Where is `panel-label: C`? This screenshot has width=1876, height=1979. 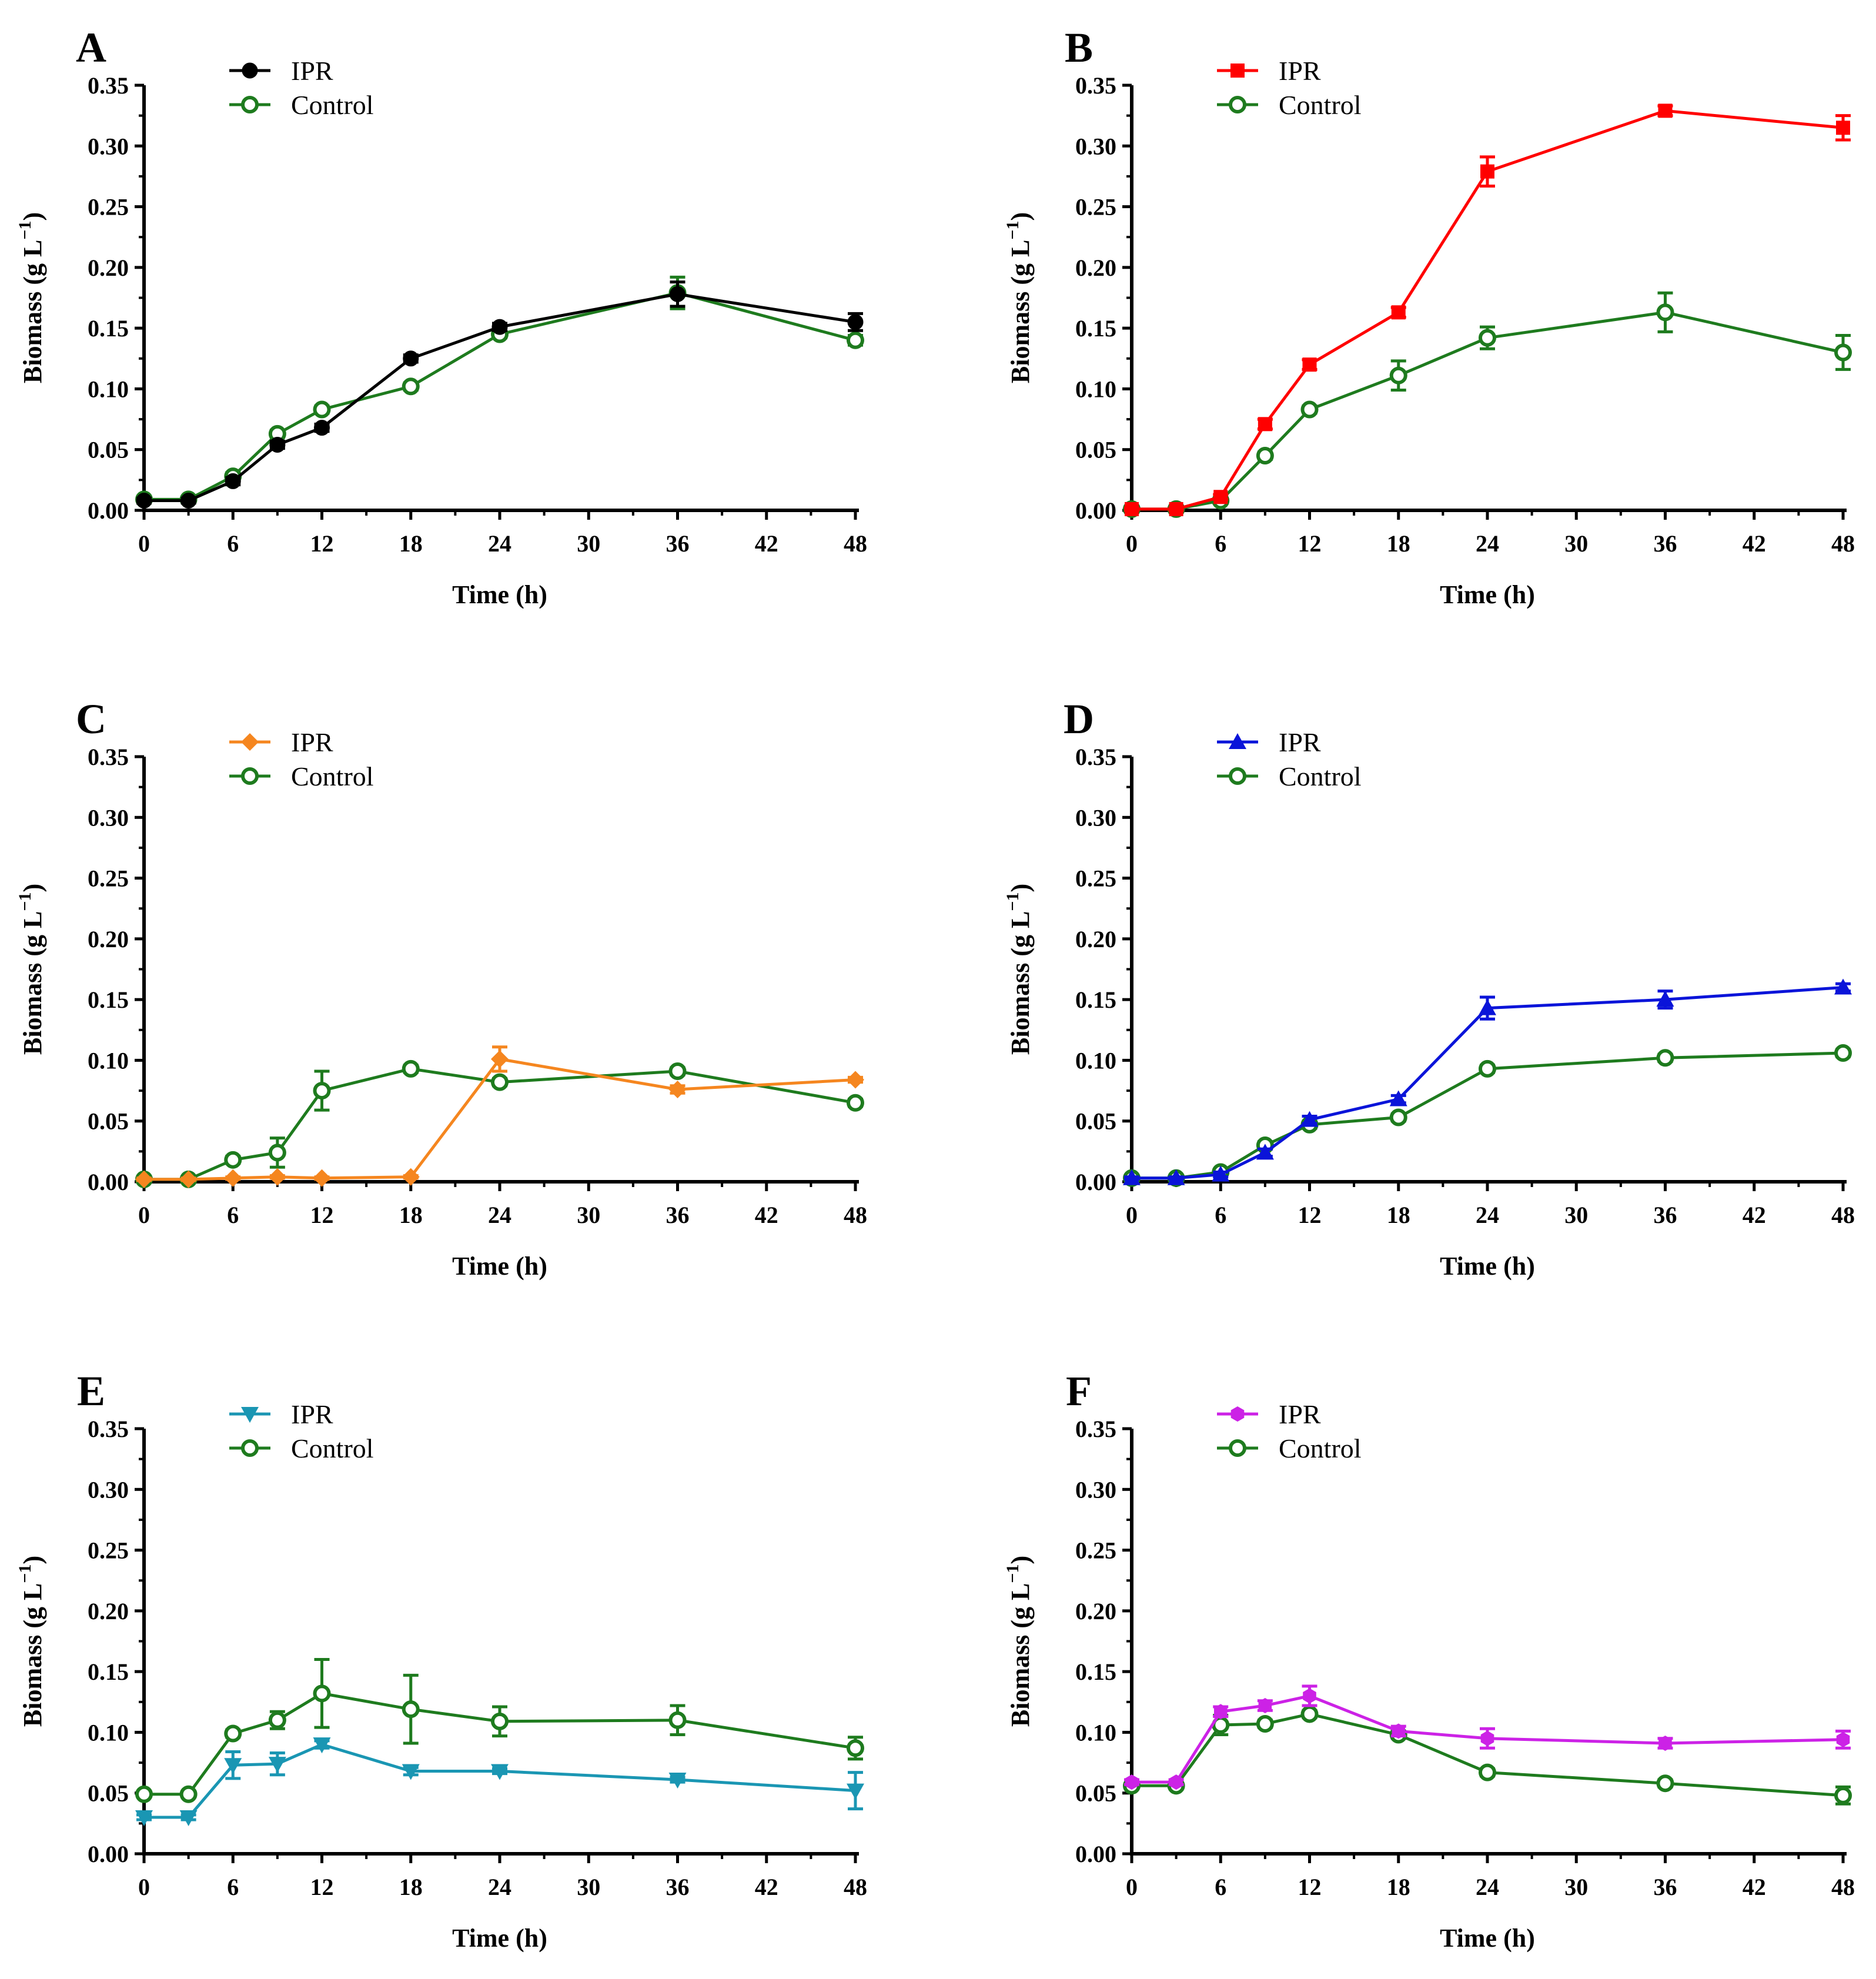 panel-label: C is located at coordinates (91, 720).